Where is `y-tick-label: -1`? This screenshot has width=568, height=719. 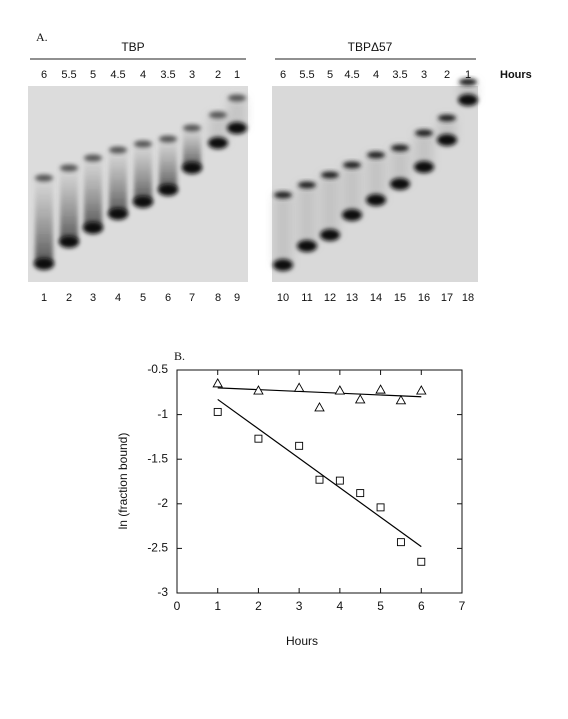 y-tick-label: -1 is located at coordinates (162, 414).